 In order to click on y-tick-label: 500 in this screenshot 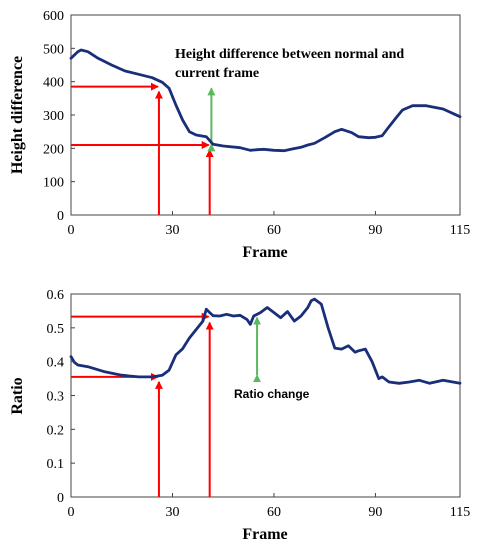, I will do `click(53, 49)`.